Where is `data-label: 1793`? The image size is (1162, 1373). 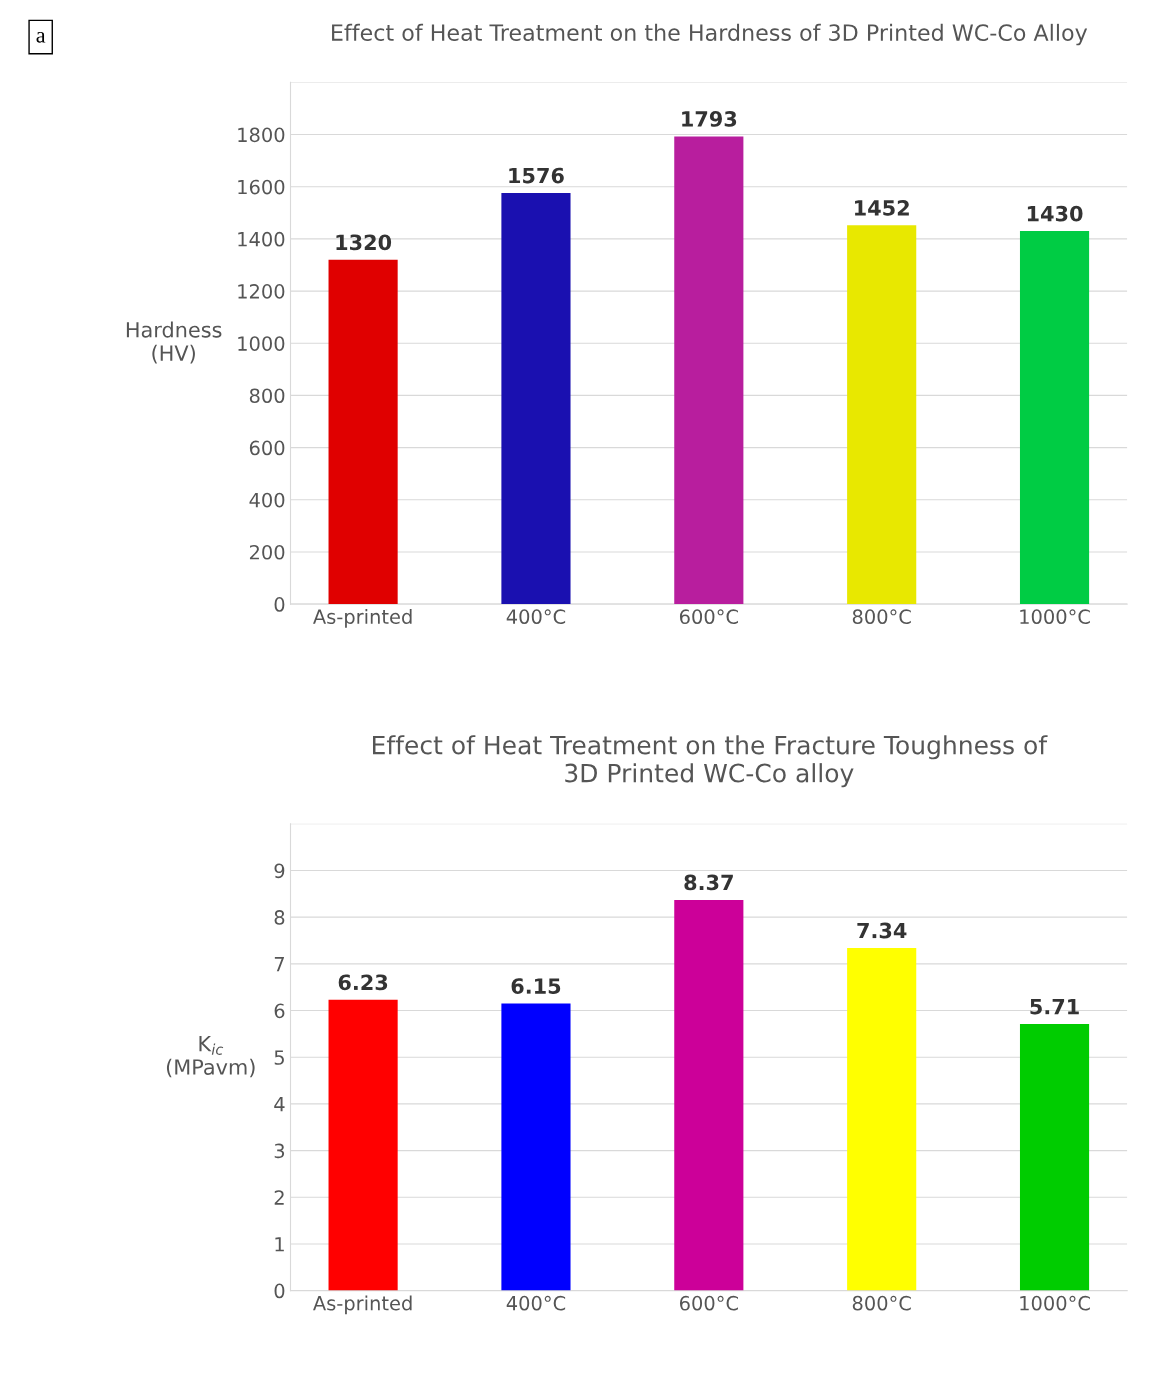 data-label: 1793 is located at coordinates (709, 119).